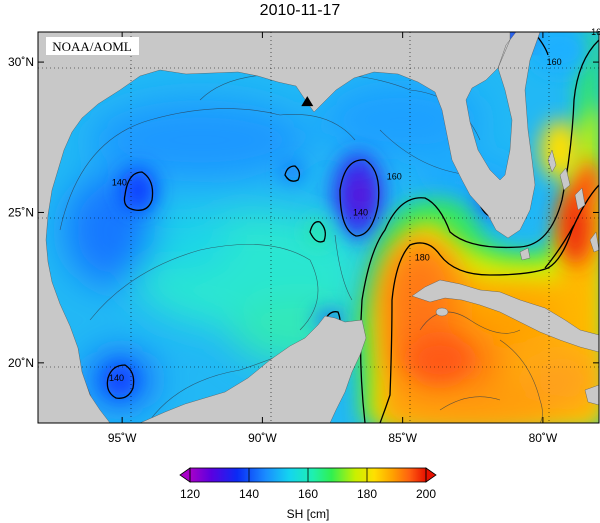  Describe the element at coordinates (190, 494) in the screenshot. I see `colorbar-tick-label: 120` at that location.